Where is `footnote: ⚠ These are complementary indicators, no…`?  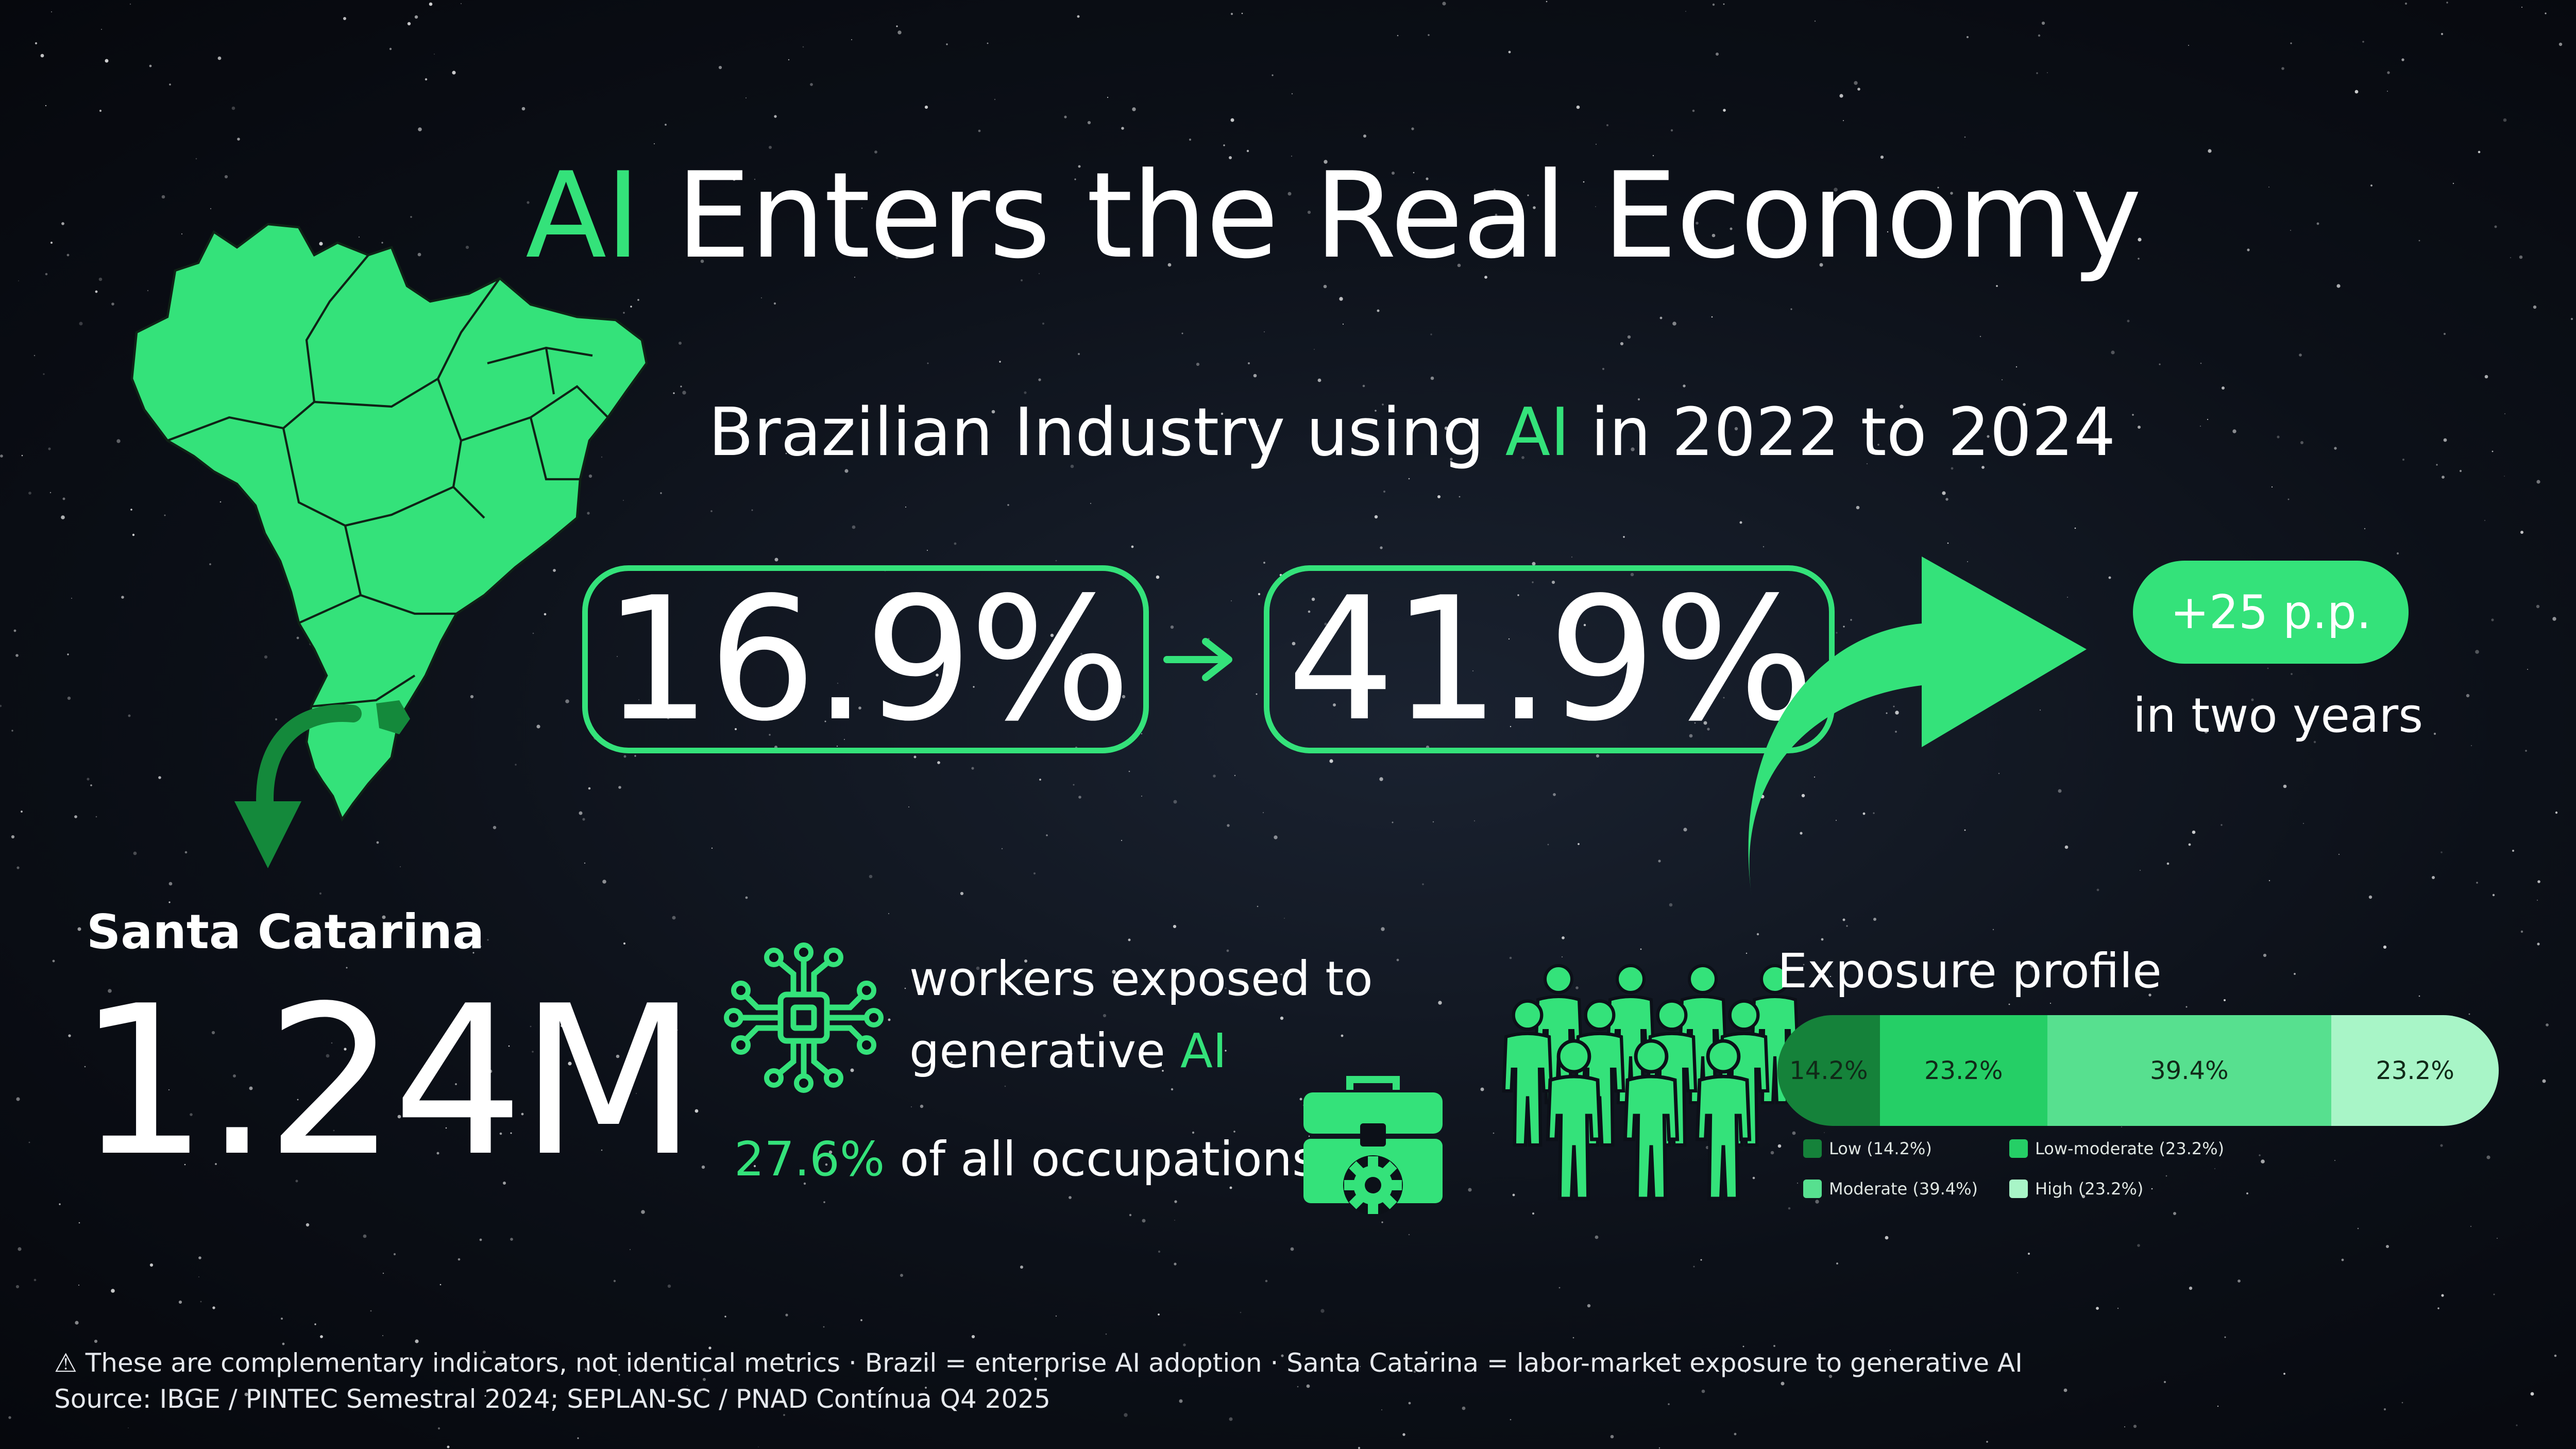
footnote: ⚠ These are complementary indicators, no… is located at coordinates (1038, 1363).